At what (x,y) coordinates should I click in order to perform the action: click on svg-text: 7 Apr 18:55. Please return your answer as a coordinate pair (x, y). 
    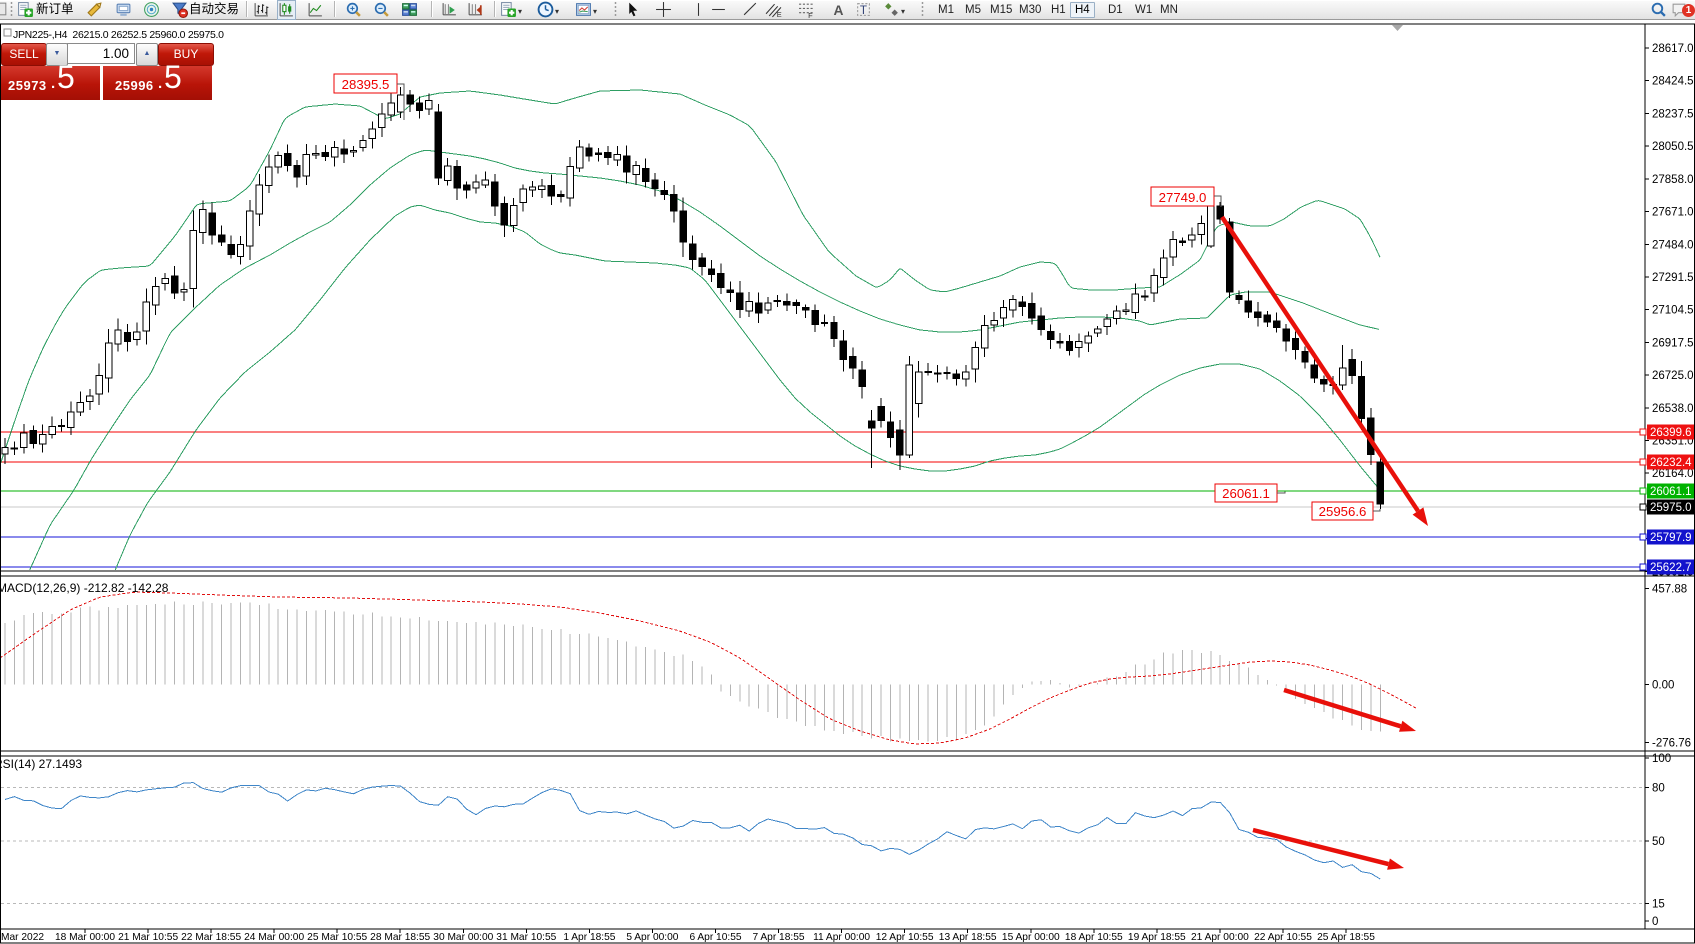
    Looking at the image, I should click on (778, 937).